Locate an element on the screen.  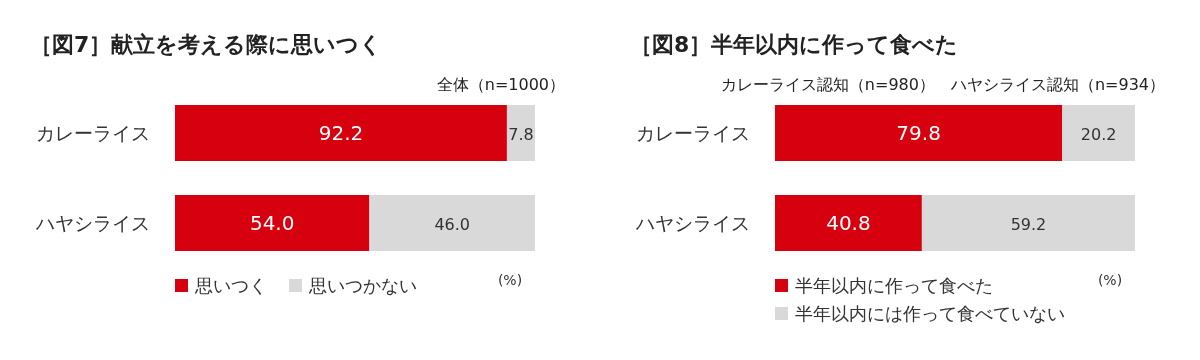
legend-label: 思いつかない is located at coordinates (362, 285).